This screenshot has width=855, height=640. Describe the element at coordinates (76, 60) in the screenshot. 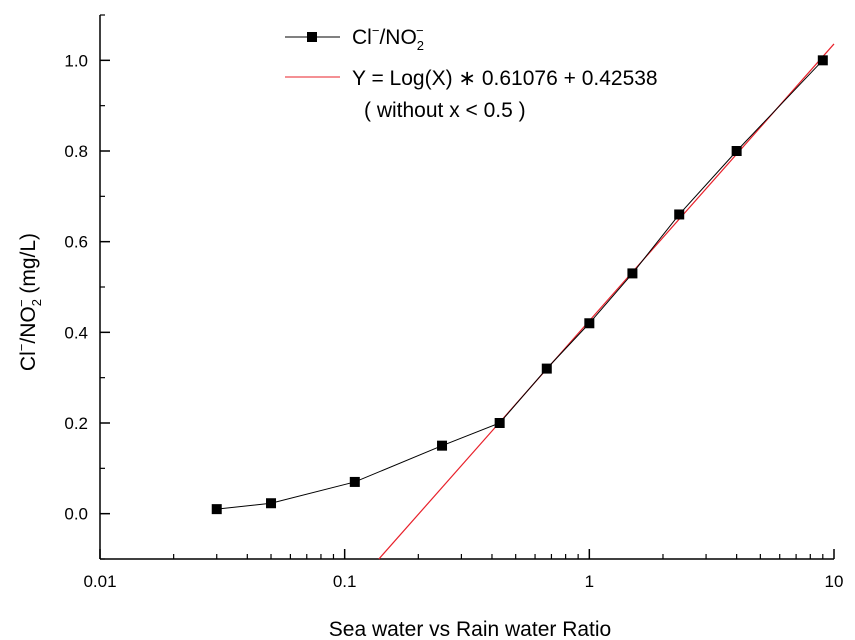

I see `y-tick-label: 1.0` at that location.